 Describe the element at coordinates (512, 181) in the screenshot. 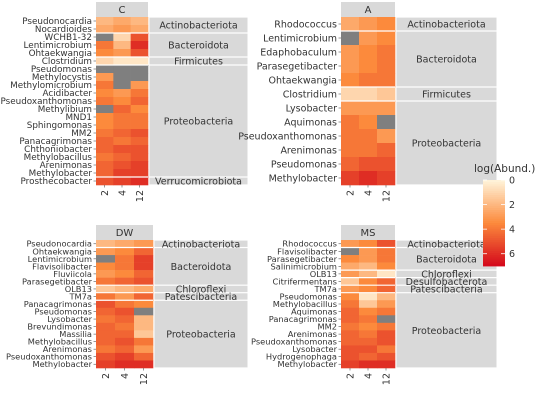

I see `legend-tick-label: 0` at that location.